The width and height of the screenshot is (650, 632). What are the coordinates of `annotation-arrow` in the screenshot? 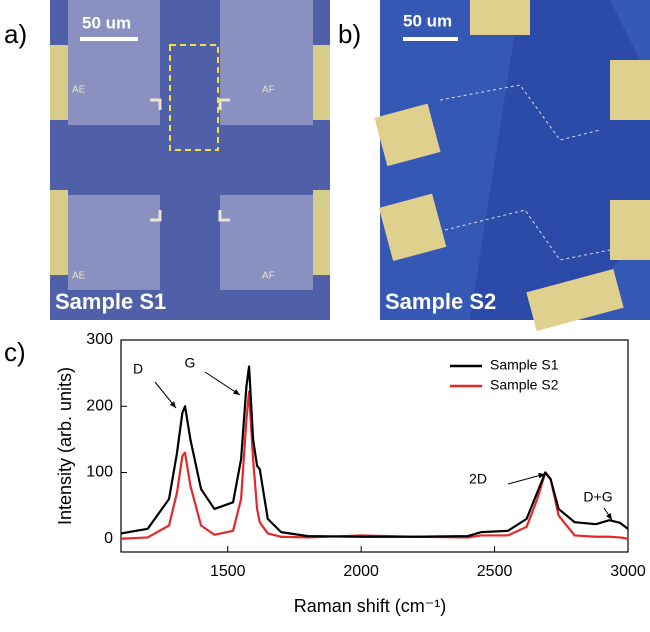 It's located at (222, 383).